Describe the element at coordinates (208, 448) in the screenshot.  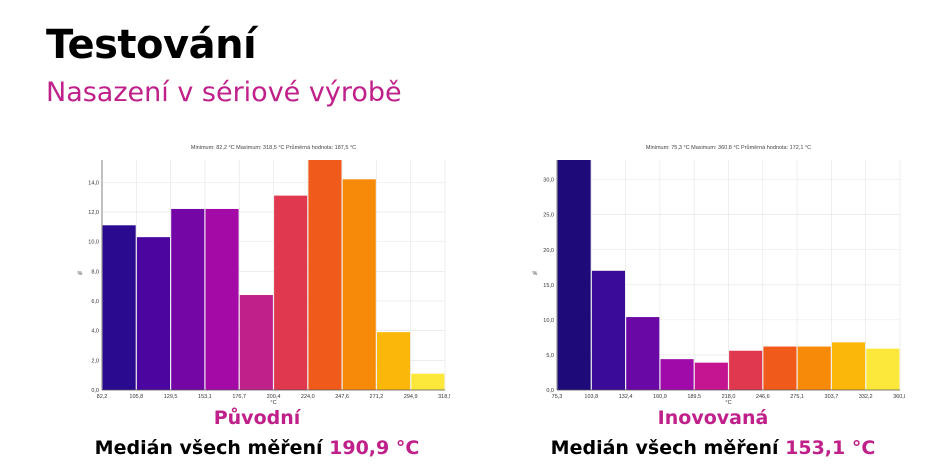
I see `median-original-label: Medián všech měření` at that location.